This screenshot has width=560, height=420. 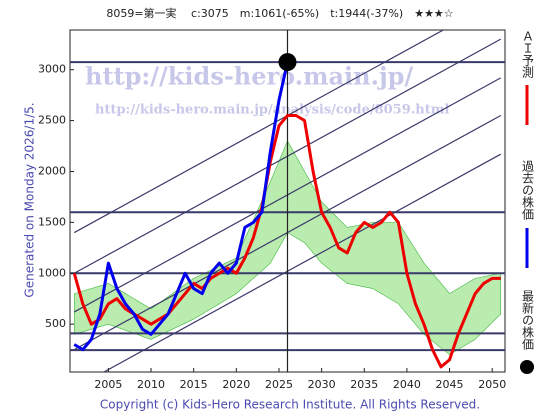 What do you see at coordinates (151, 384) in the screenshot?
I see `x-tick-label: 2010` at bounding box center [151, 384].